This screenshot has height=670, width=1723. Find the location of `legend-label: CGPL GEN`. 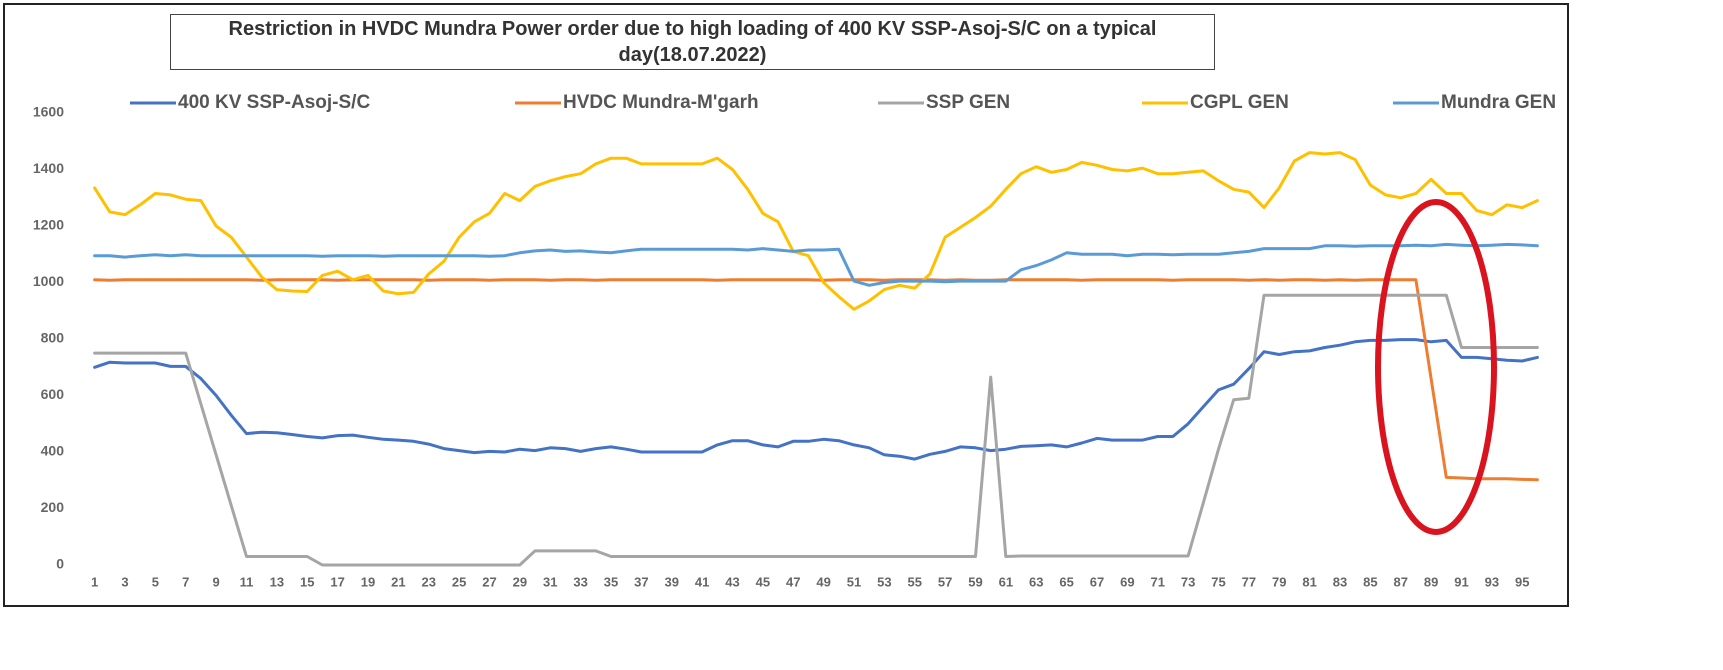

legend-label: CGPL GEN is located at coordinates (1239, 102).